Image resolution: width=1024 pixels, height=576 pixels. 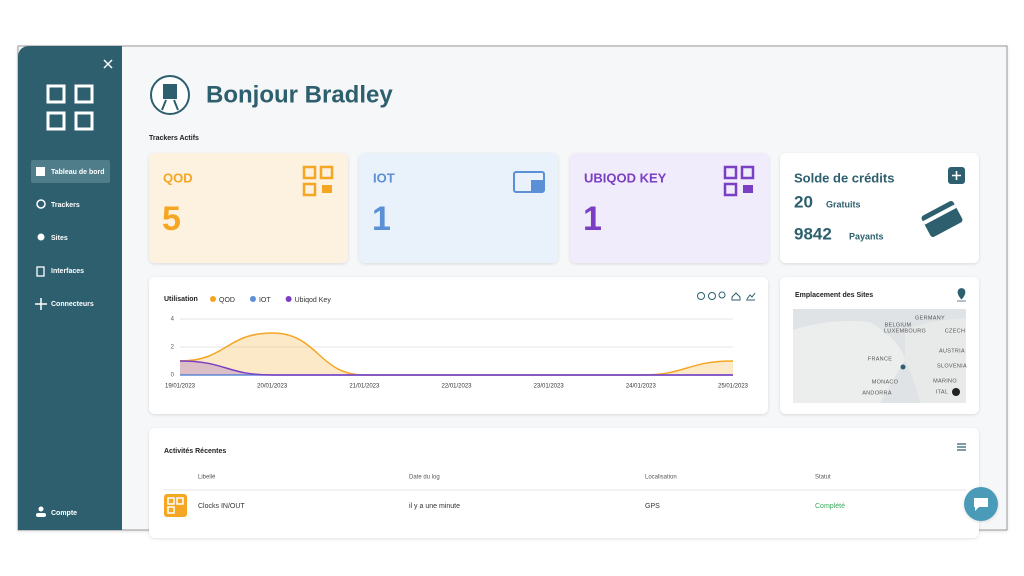 What do you see at coordinates (70, 288) in the screenshot?
I see `sidebar` at bounding box center [70, 288].